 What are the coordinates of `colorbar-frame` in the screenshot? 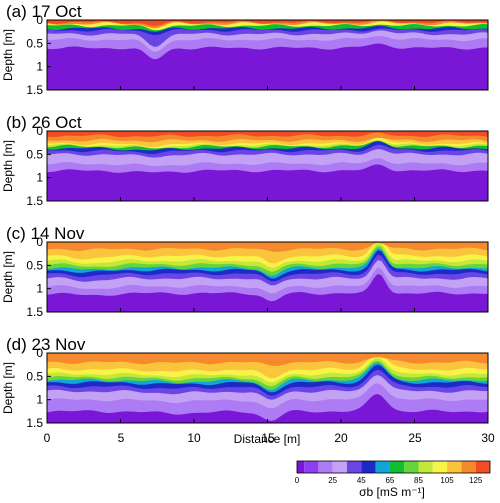 It's located at (393, 467).